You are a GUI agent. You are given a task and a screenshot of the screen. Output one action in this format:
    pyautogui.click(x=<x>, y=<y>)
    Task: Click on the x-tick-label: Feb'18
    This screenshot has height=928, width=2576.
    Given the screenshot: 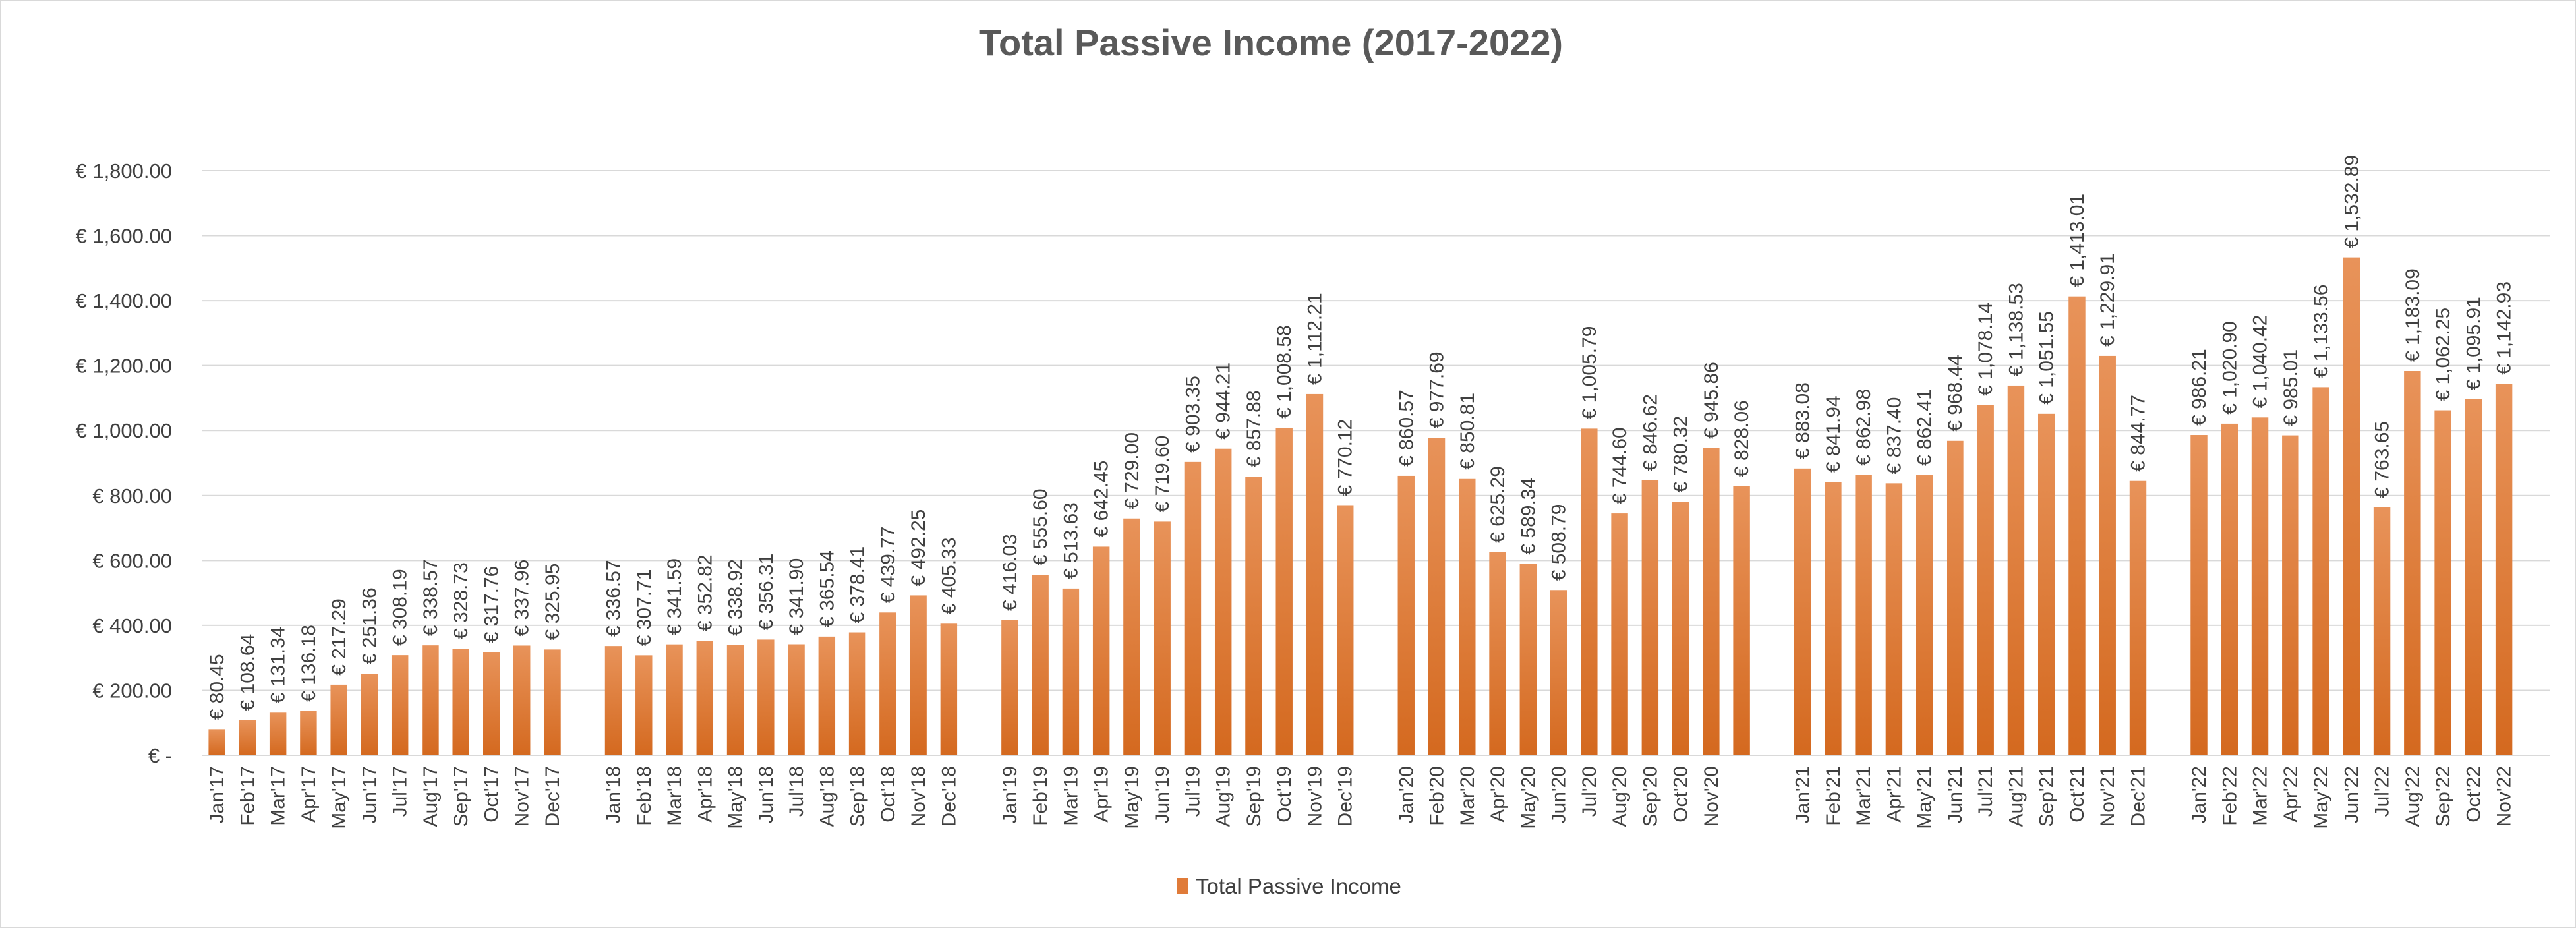 What is the action you would take?
    pyautogui.click(x=644, y=796)
    